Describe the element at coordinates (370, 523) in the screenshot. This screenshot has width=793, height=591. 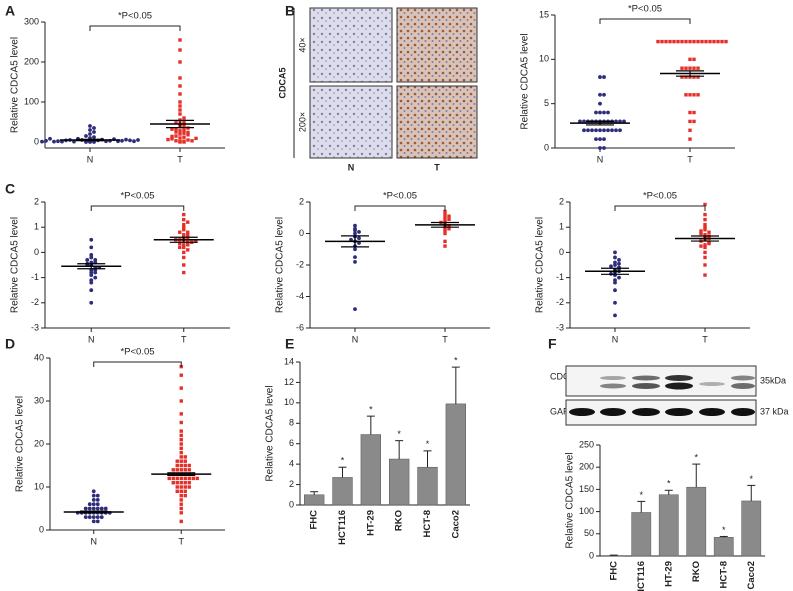
I see `x-tick-label: HT-29` at that location.